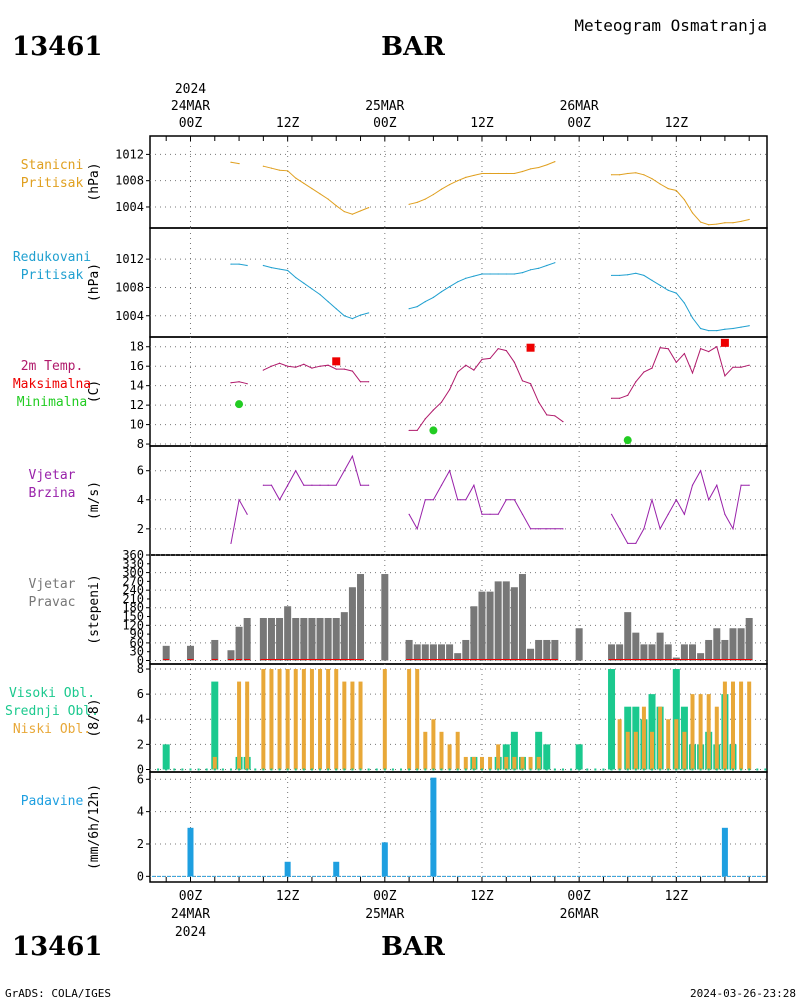 This screenshot has height=1000, width=800. What do you see at coordinates (137, 425) in the screenshot?
I see `y-tick-label: 10` at bounding box center [137, 425].